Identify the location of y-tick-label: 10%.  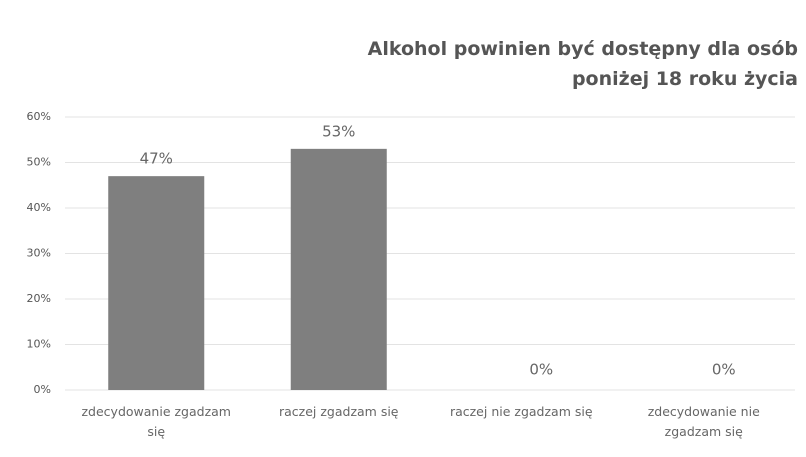
(39, 344).